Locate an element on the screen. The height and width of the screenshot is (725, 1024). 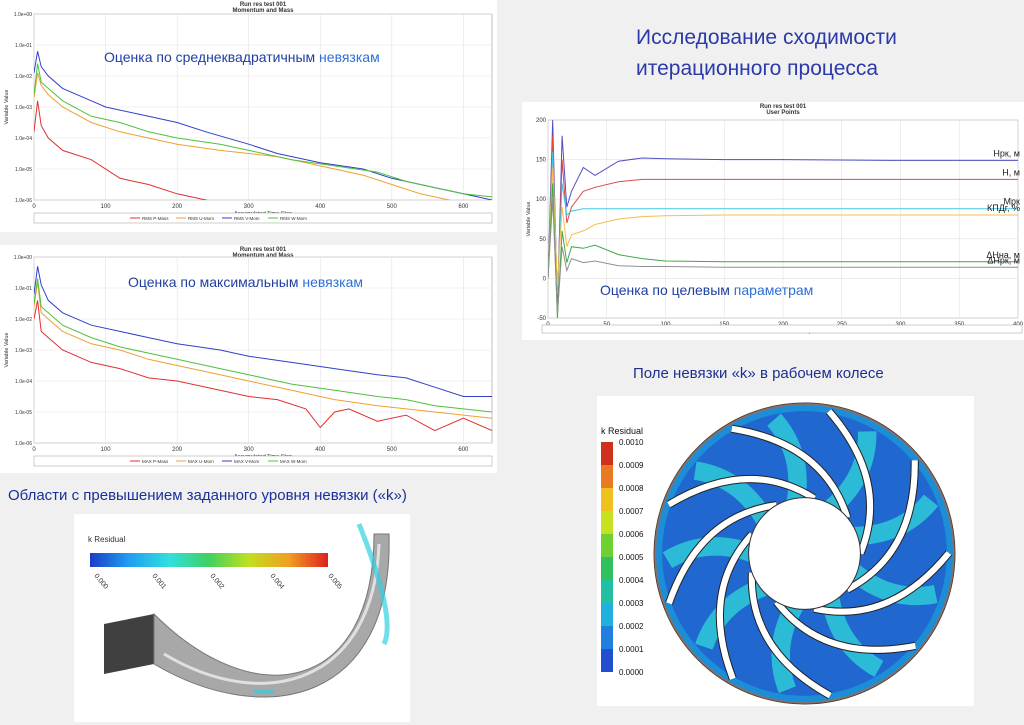
wheel-legend-label: 0.0004 is located at coordinates (631, 580).